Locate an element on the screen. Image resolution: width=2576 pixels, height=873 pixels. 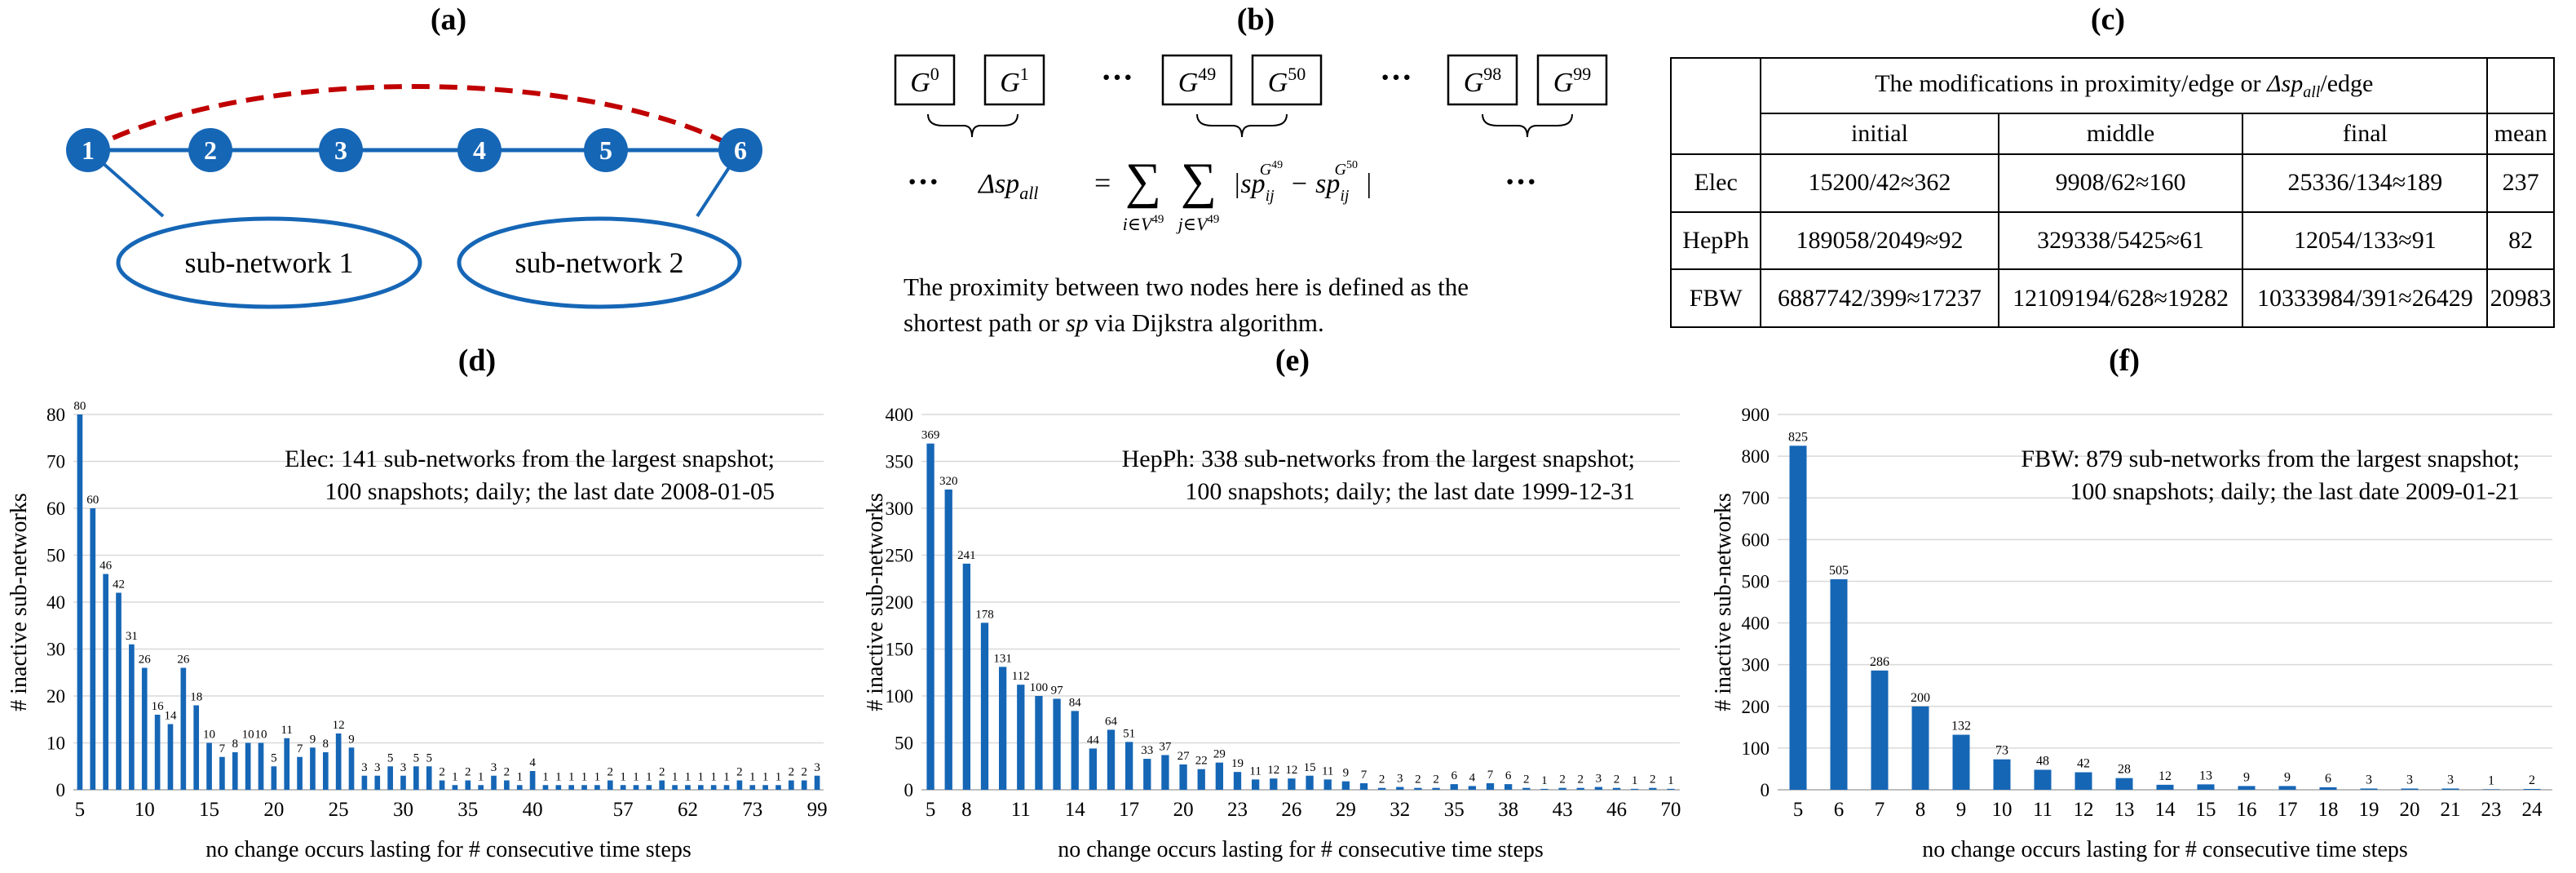
x-tick-label: 12 is located at coordinates (2084, 810).